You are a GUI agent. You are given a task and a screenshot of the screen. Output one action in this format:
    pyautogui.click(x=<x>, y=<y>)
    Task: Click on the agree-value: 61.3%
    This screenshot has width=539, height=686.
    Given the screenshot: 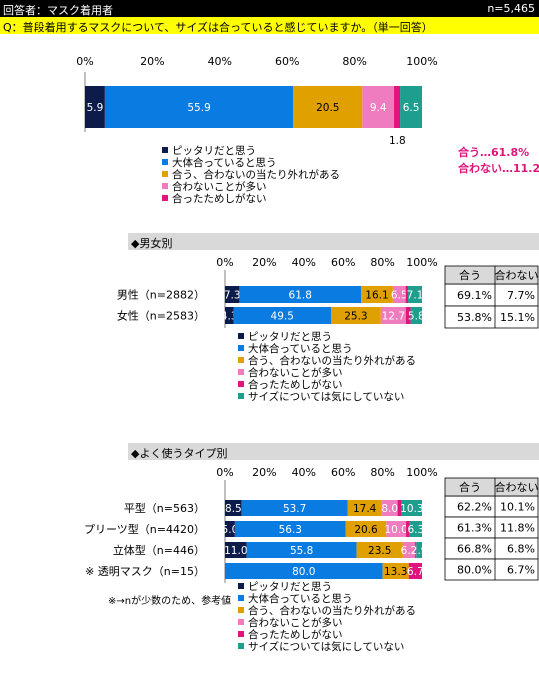 What is the action you would take?
    pyautogui.click(x=474, y=528)
    